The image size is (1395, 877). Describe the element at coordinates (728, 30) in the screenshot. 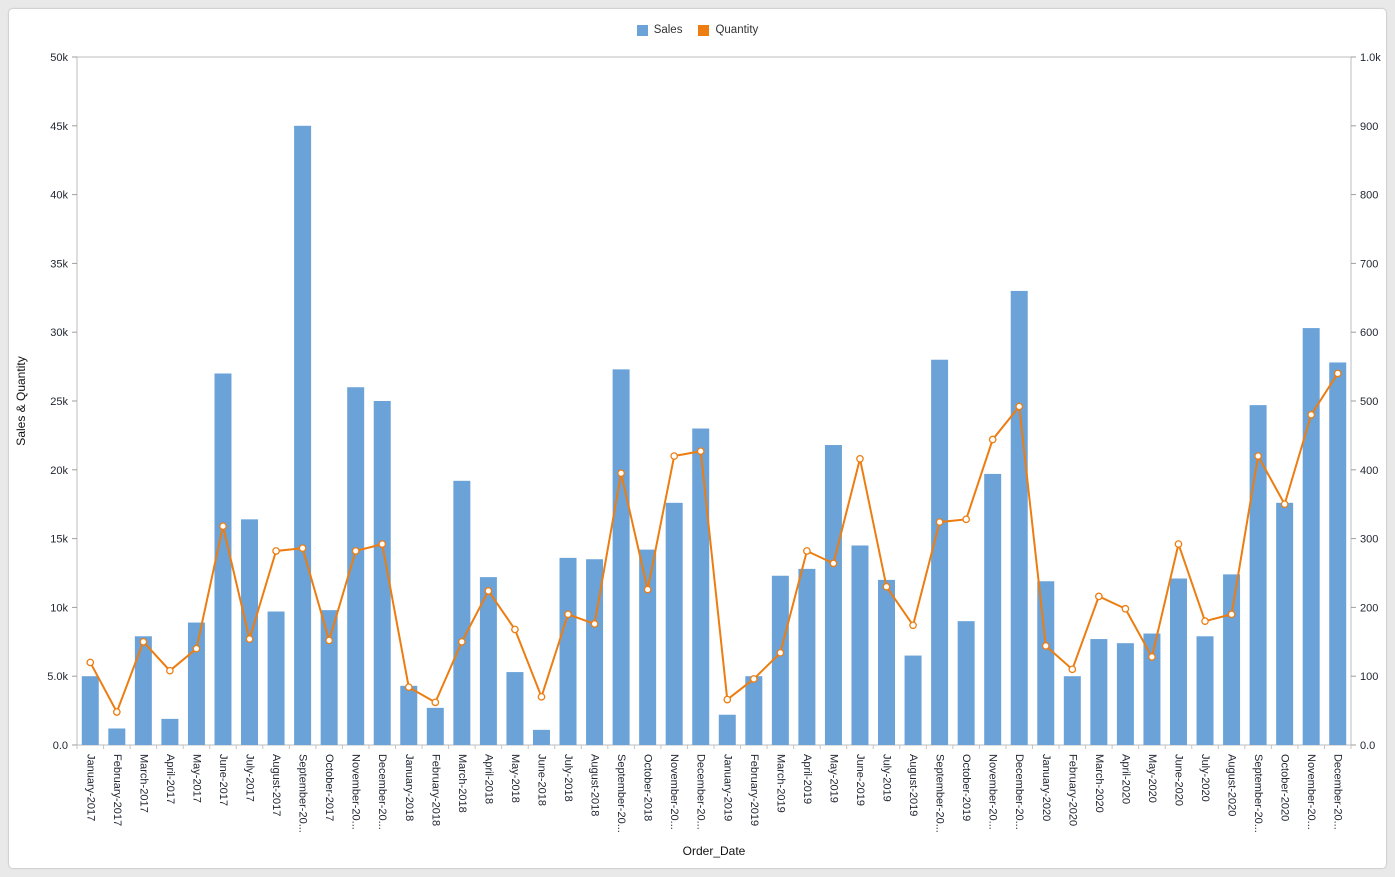

I see `legend-item-quantity: Quantity` at that location.